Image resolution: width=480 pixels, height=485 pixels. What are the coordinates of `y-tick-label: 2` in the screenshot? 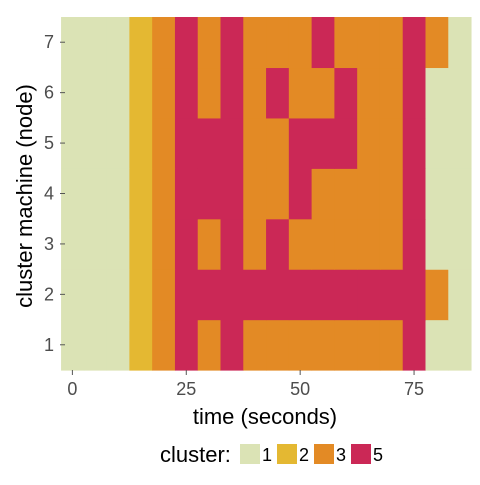 It's located at (49, 294).